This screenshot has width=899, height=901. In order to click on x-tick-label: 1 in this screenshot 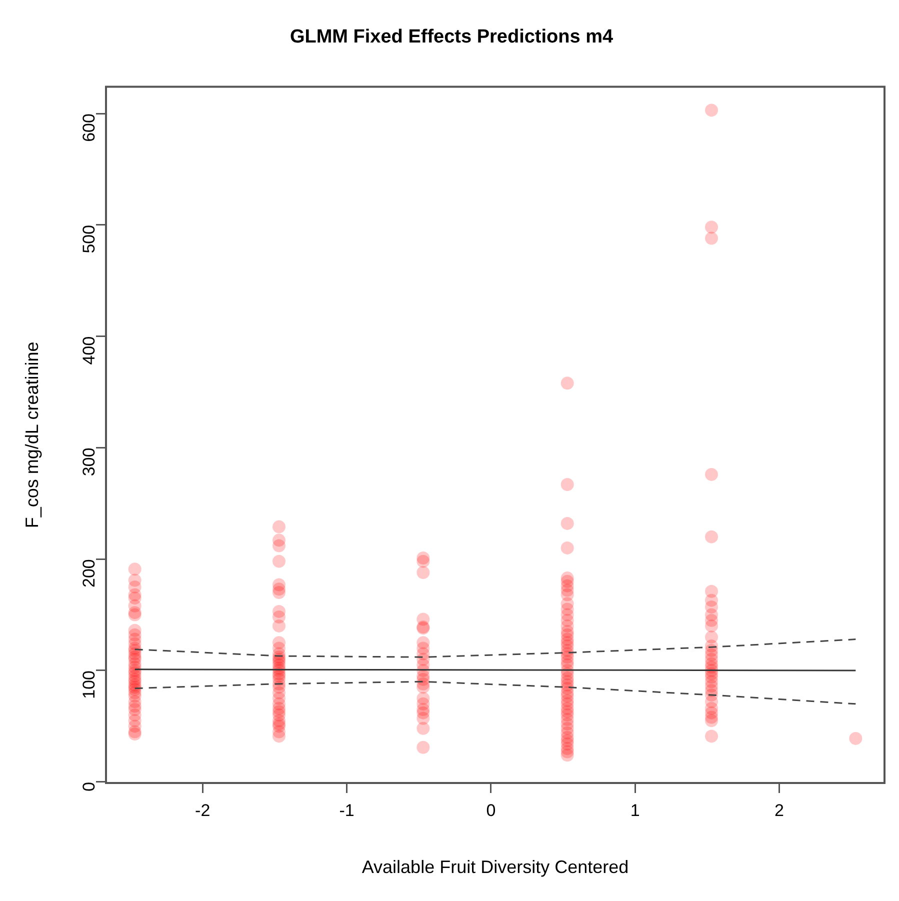, I will do `click(635, 810)`.